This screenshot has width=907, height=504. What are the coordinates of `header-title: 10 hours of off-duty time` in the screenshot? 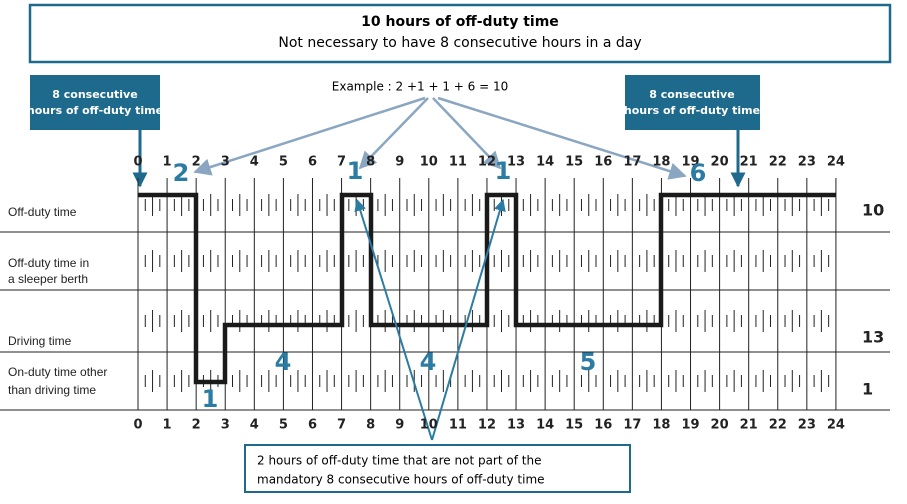 It's located at (460, 22).